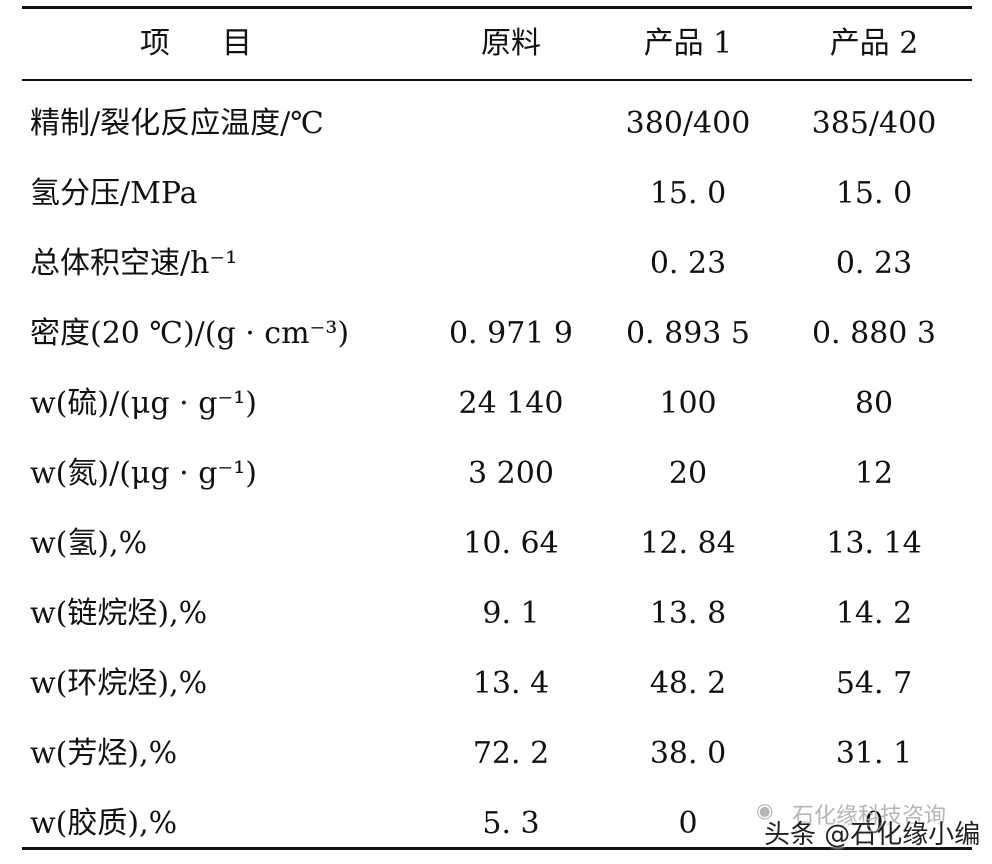  I want to click on cell-product-2: 31. 1, so click(874, 753).